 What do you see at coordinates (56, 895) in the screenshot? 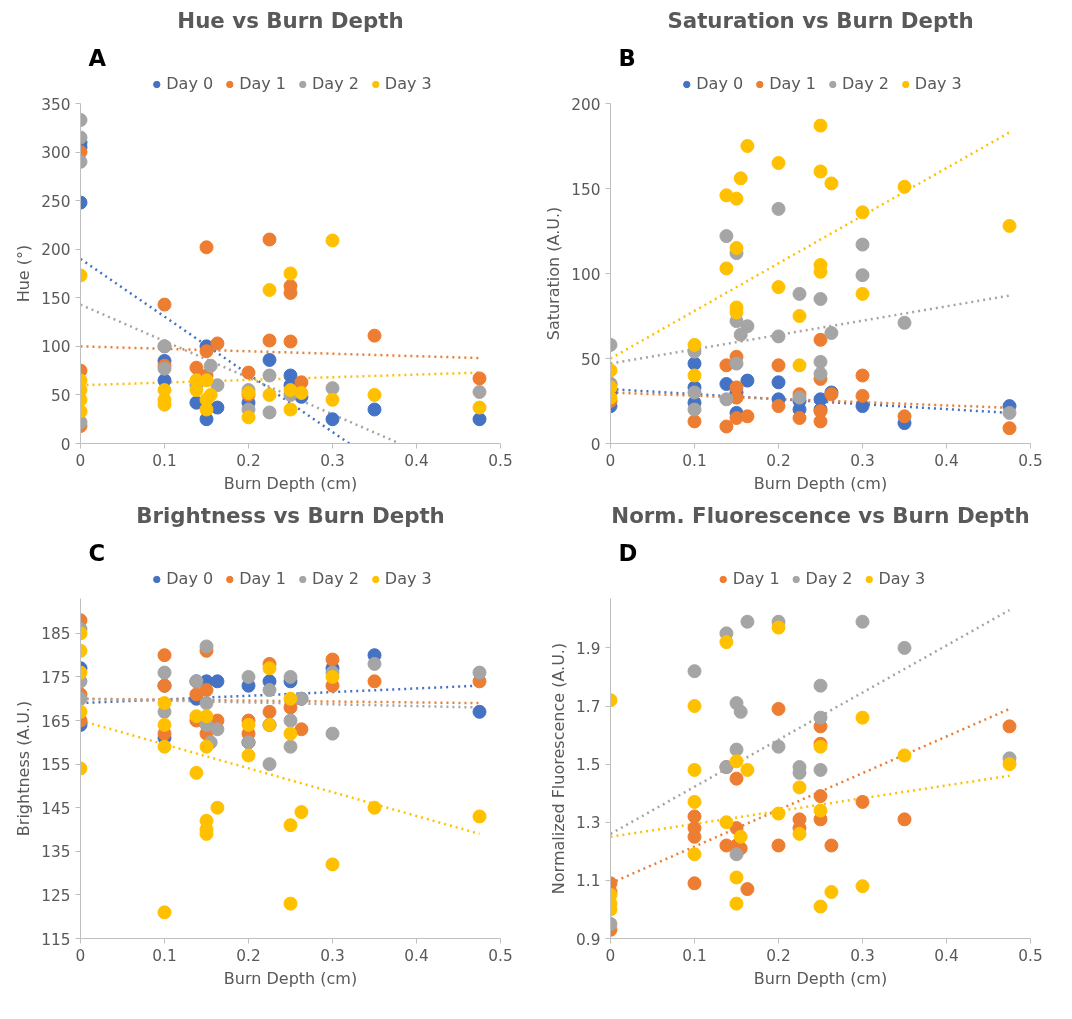
I see `y-tick-label: 125` at bounding box center [56, 895].